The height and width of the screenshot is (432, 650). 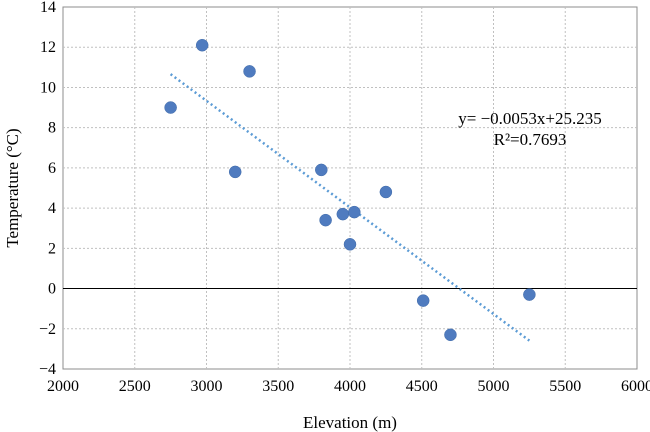 I want to click on x-tick-label: 3500, so click(x=278, y=386).